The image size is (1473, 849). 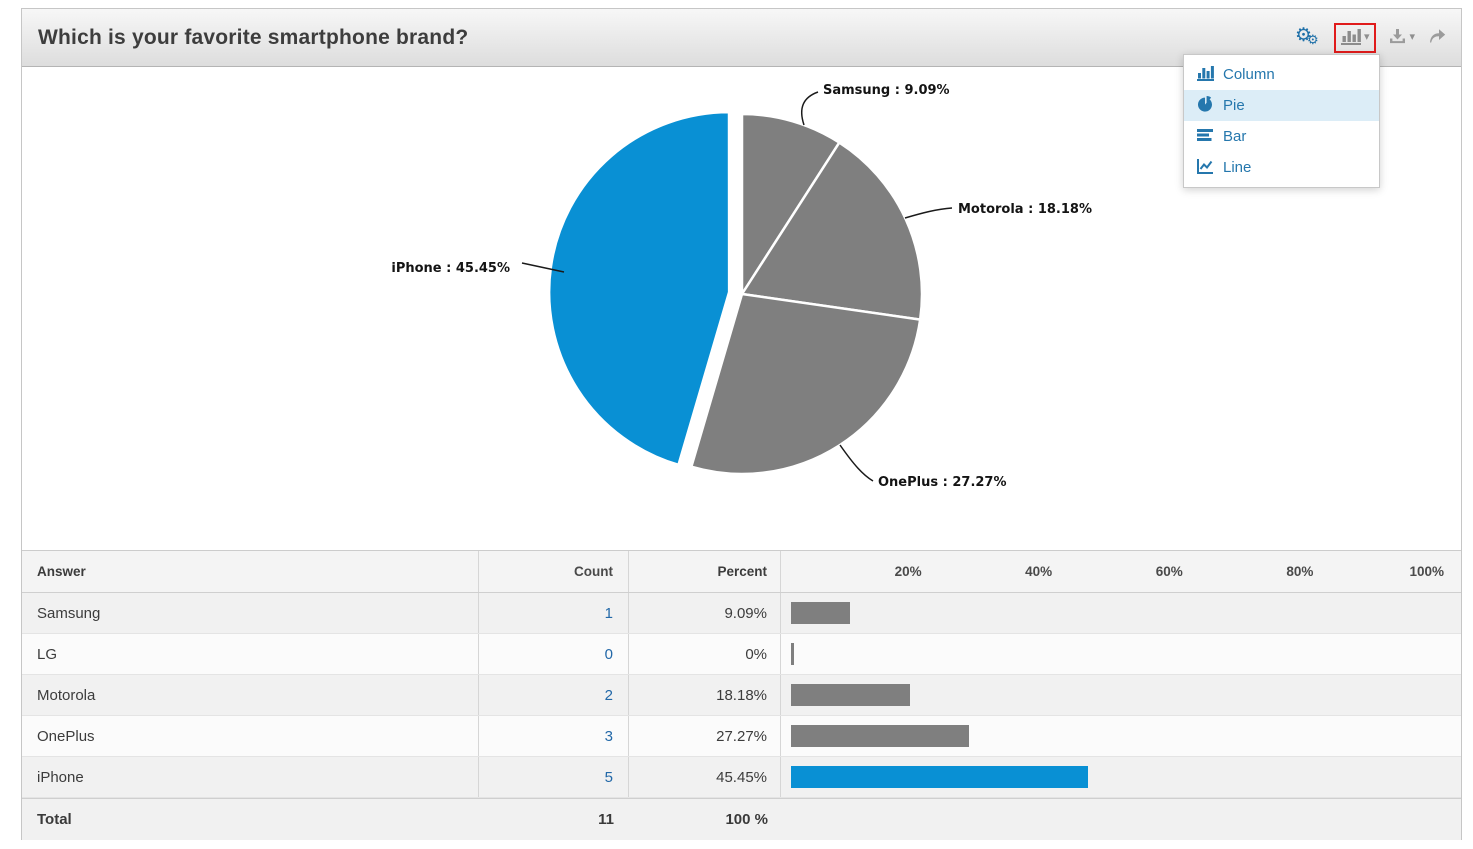 What do you see at coordinates (250, 654) in the screenshot?
I see `answer-cell: LG` at bounding box center [250, 654].